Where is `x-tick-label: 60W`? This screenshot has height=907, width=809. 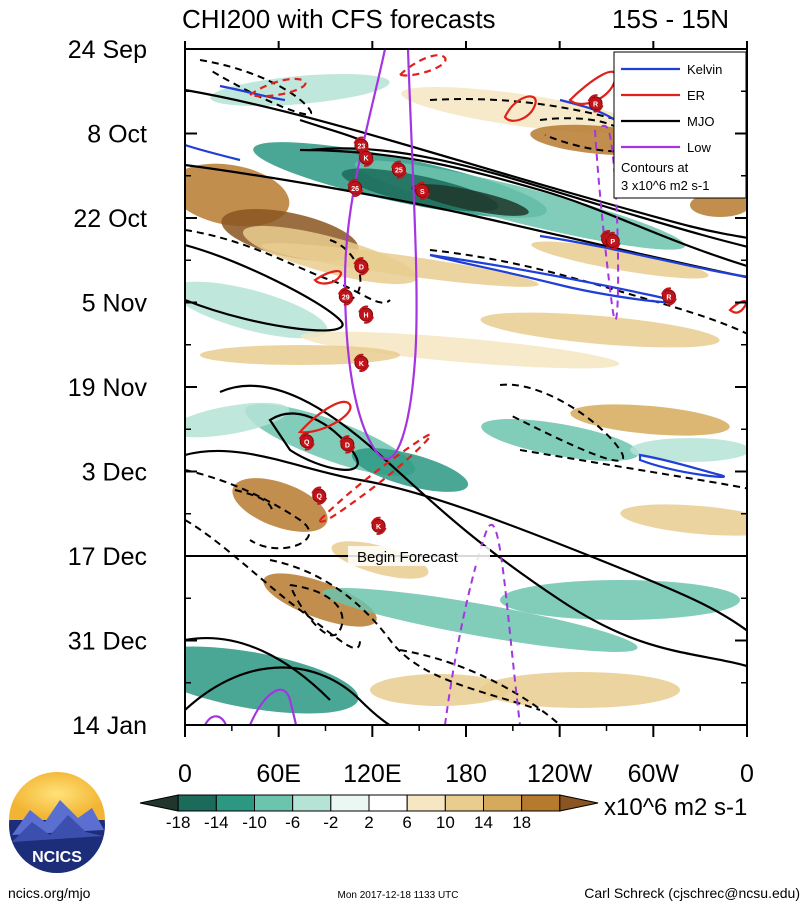
x-tick-label: 60W is located at coordinates (654, 774).